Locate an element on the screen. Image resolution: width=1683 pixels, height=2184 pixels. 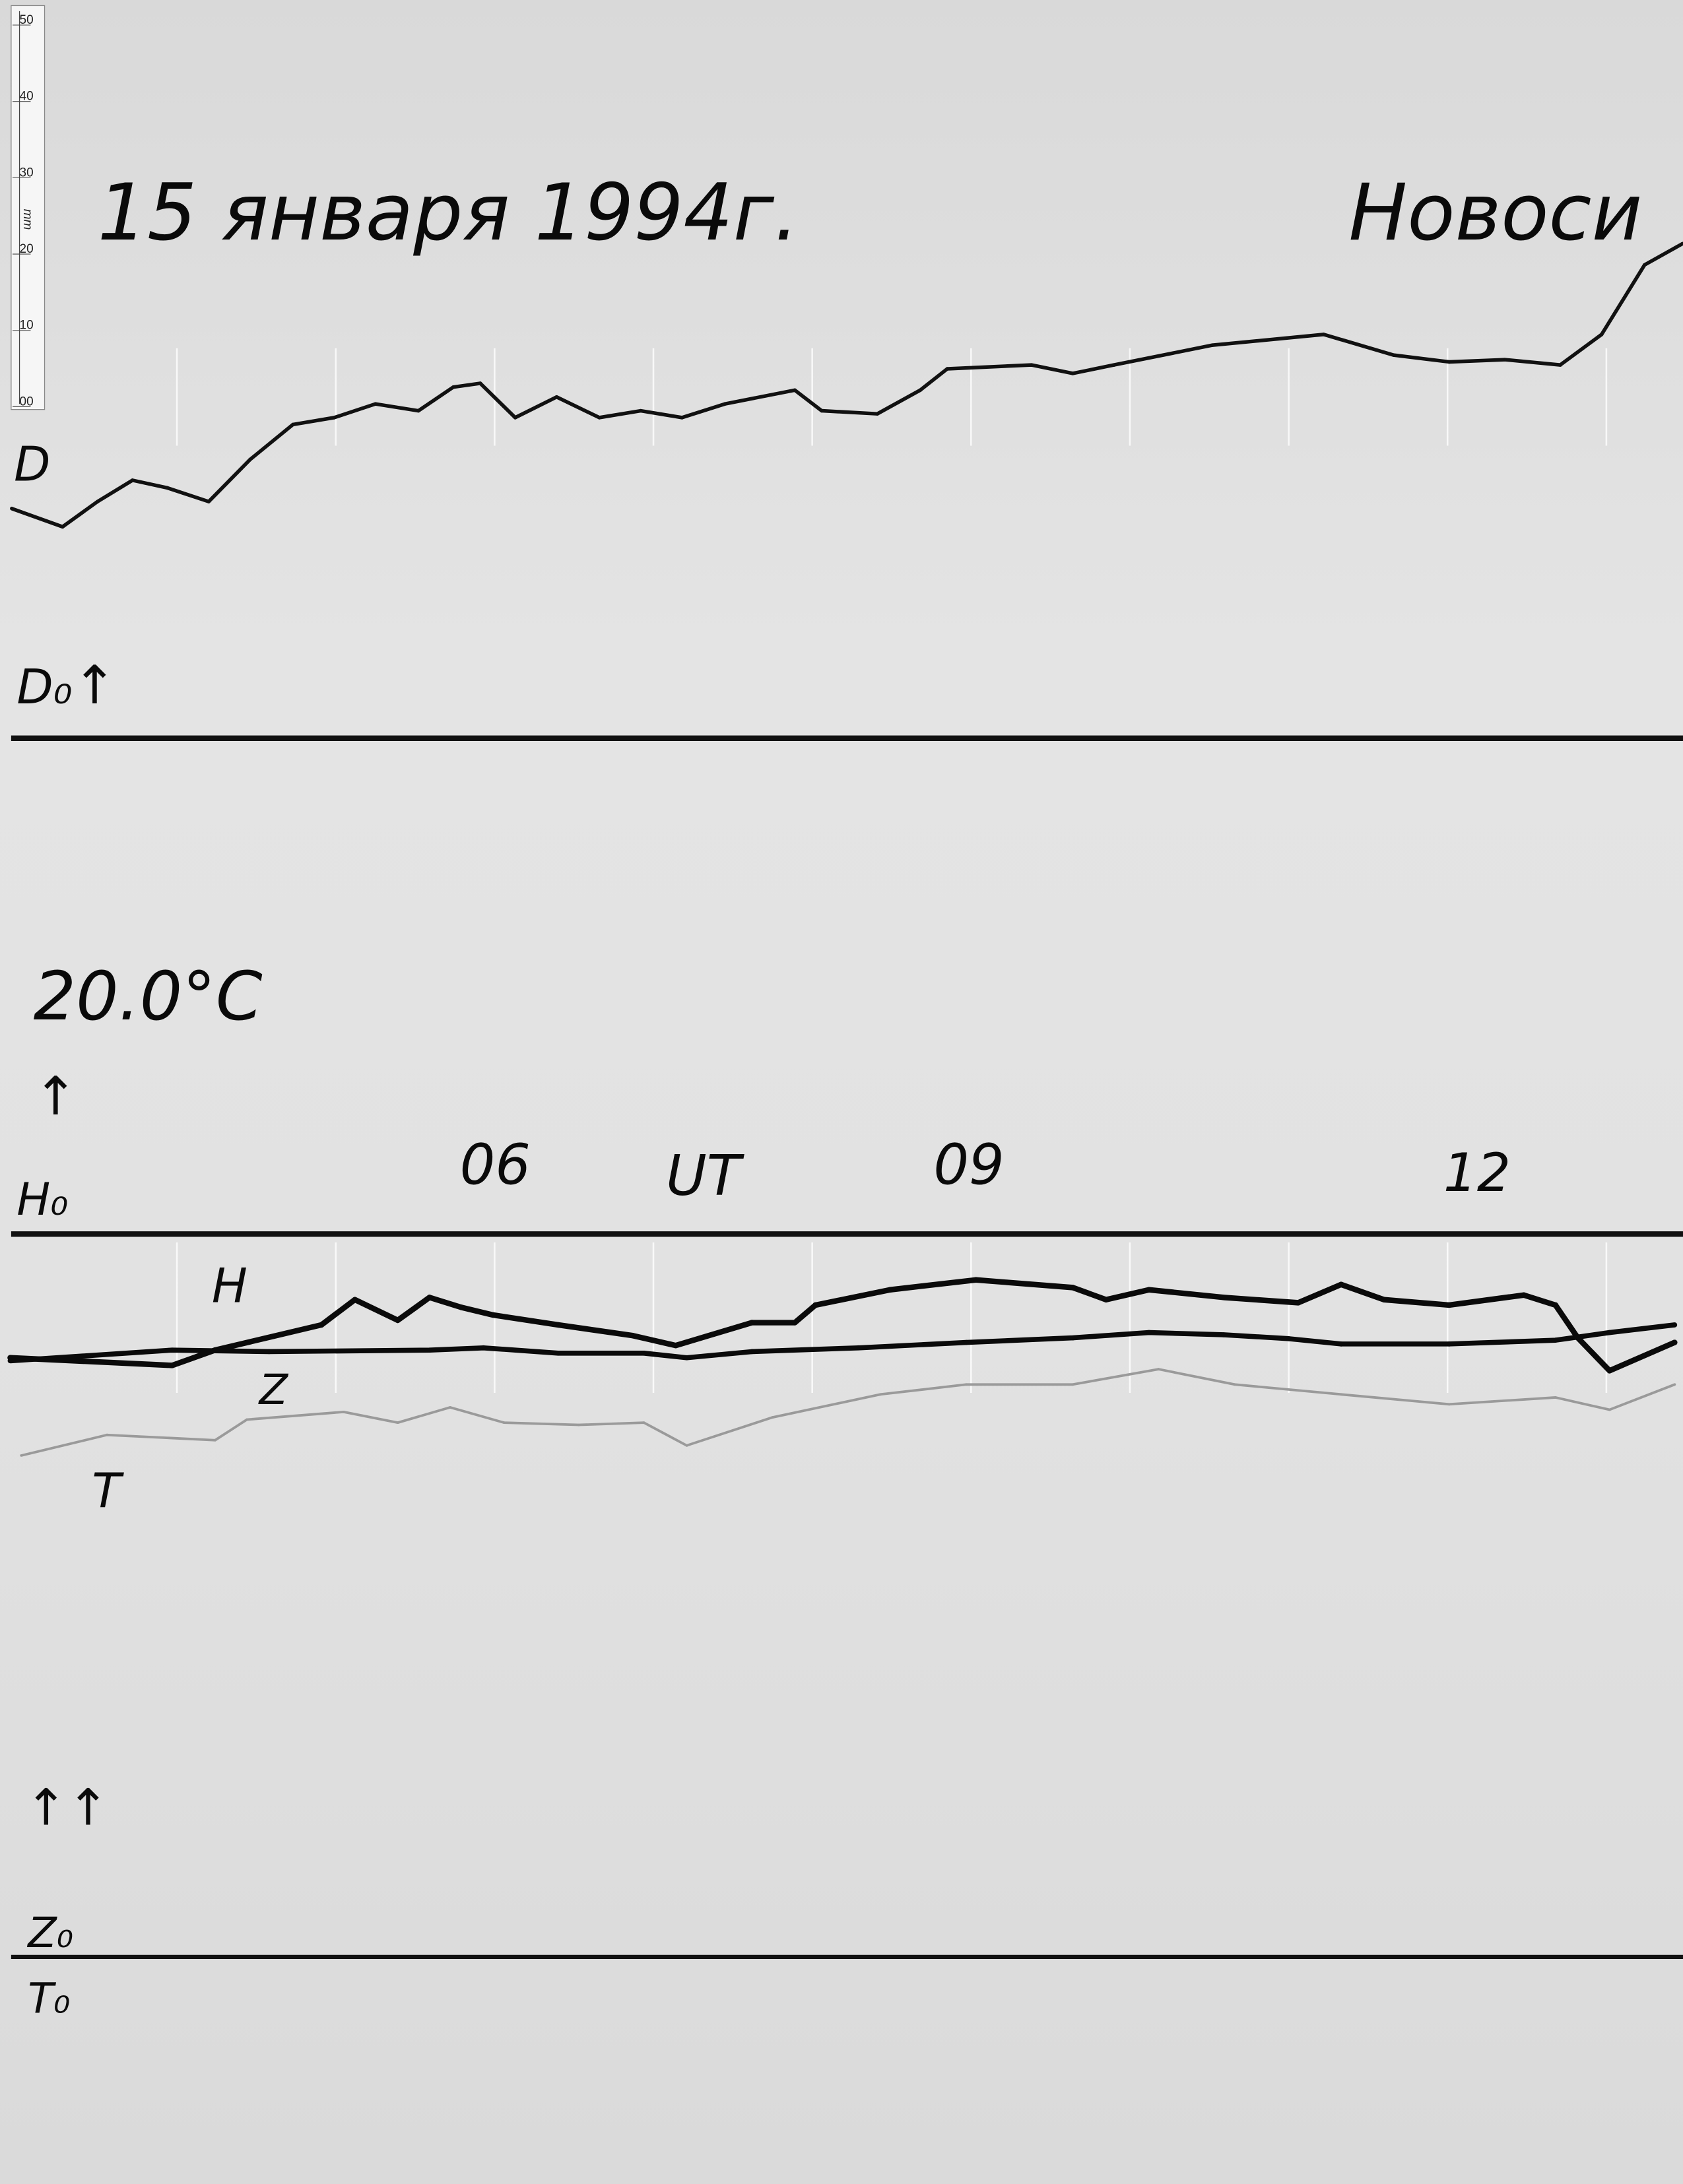
label-h0: H₀ is located at coordinates (42, 1199).